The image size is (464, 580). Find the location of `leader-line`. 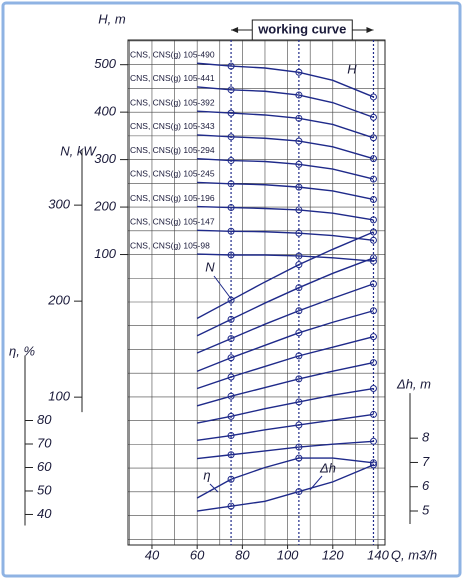

leader-line is located at coordinates (223, 288).